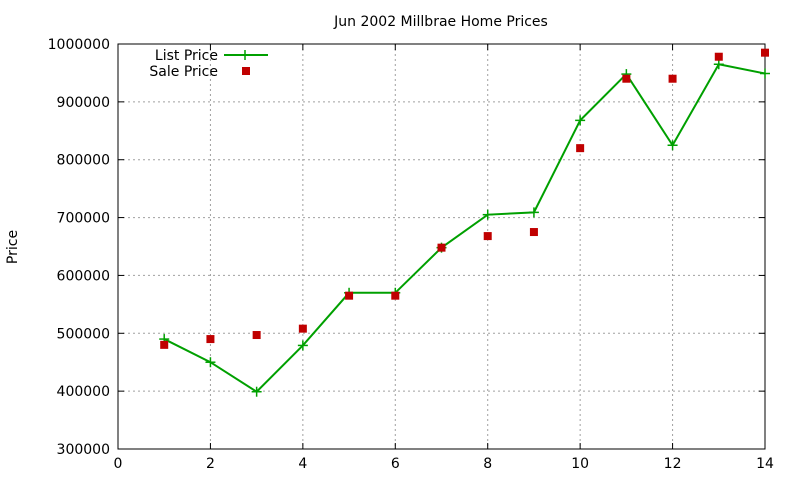 Image resolution: width=800 pixels, height=480 pixels. I want to click on x-tick-label: 14, so click(765, 464).